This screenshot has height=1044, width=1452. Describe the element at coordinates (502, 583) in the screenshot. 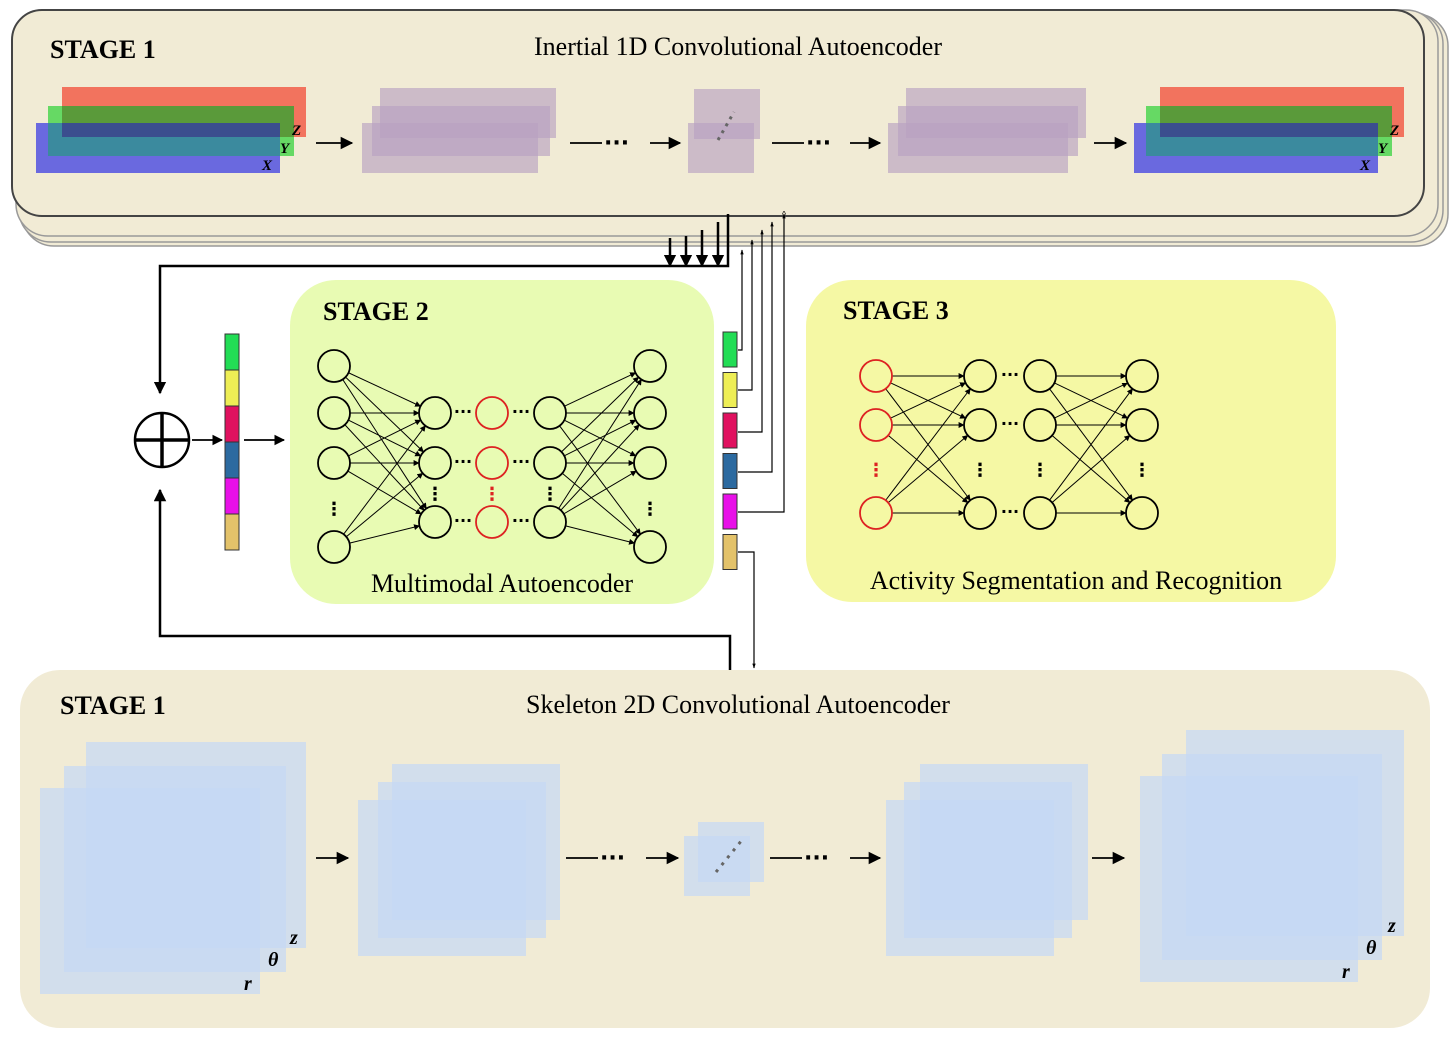

I see `stage2-caption: Multimodal Autoencoder` at that location.